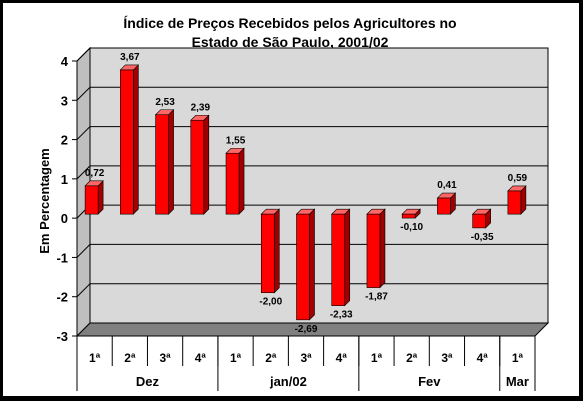 The image size is (583, 401). What do you see at coordinates (290, 42) in the screenshot?
I see `chart-title-line-2: Estado de São Paulo, 2001/02` at bounding box center [290, 42].